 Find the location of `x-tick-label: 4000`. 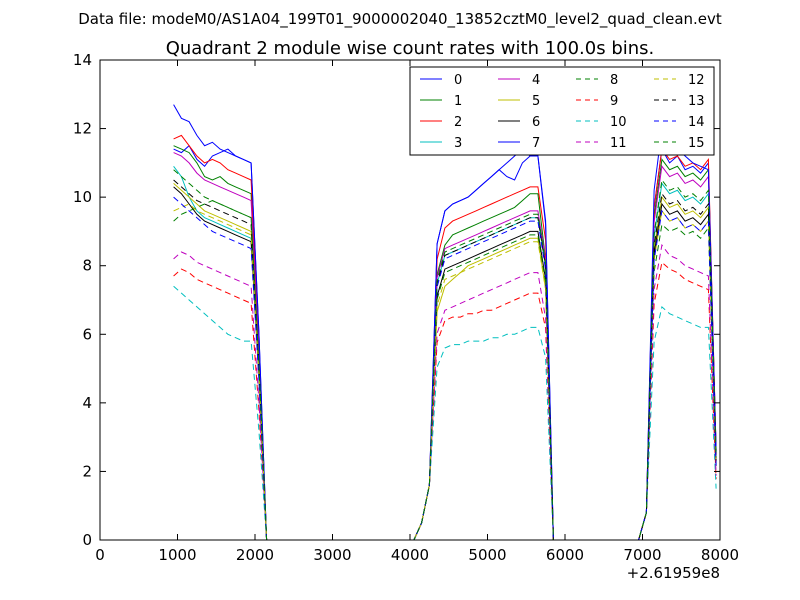

x-tick-label: 4000 is located at coordinates (410, 555).